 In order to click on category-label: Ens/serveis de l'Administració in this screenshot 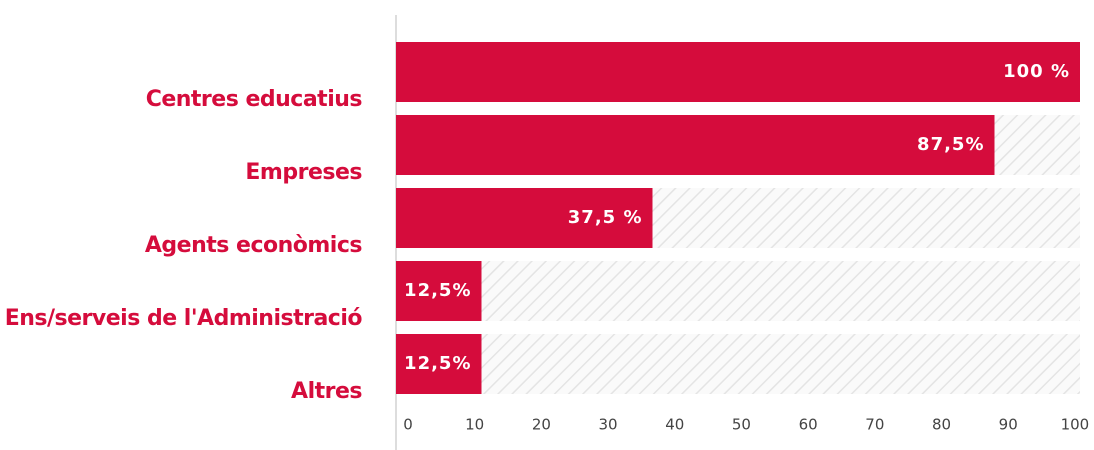, I will do `click(184, 318)`.